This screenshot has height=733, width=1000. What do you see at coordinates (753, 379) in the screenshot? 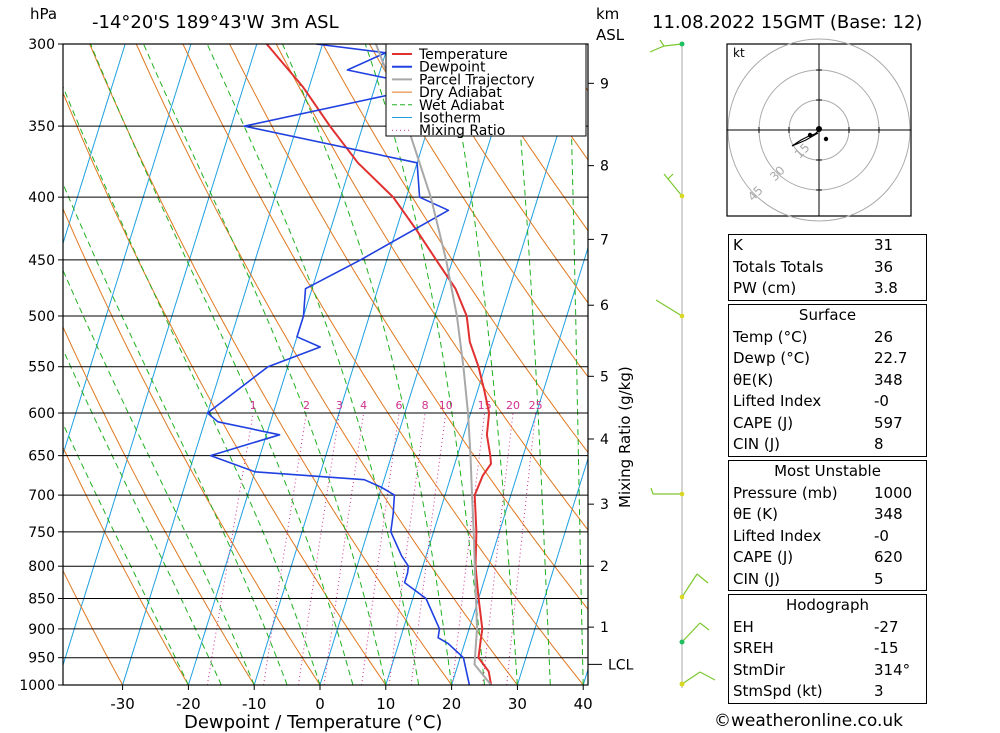
I see `row-label: θE(K)` at bounding box center [753, 379].